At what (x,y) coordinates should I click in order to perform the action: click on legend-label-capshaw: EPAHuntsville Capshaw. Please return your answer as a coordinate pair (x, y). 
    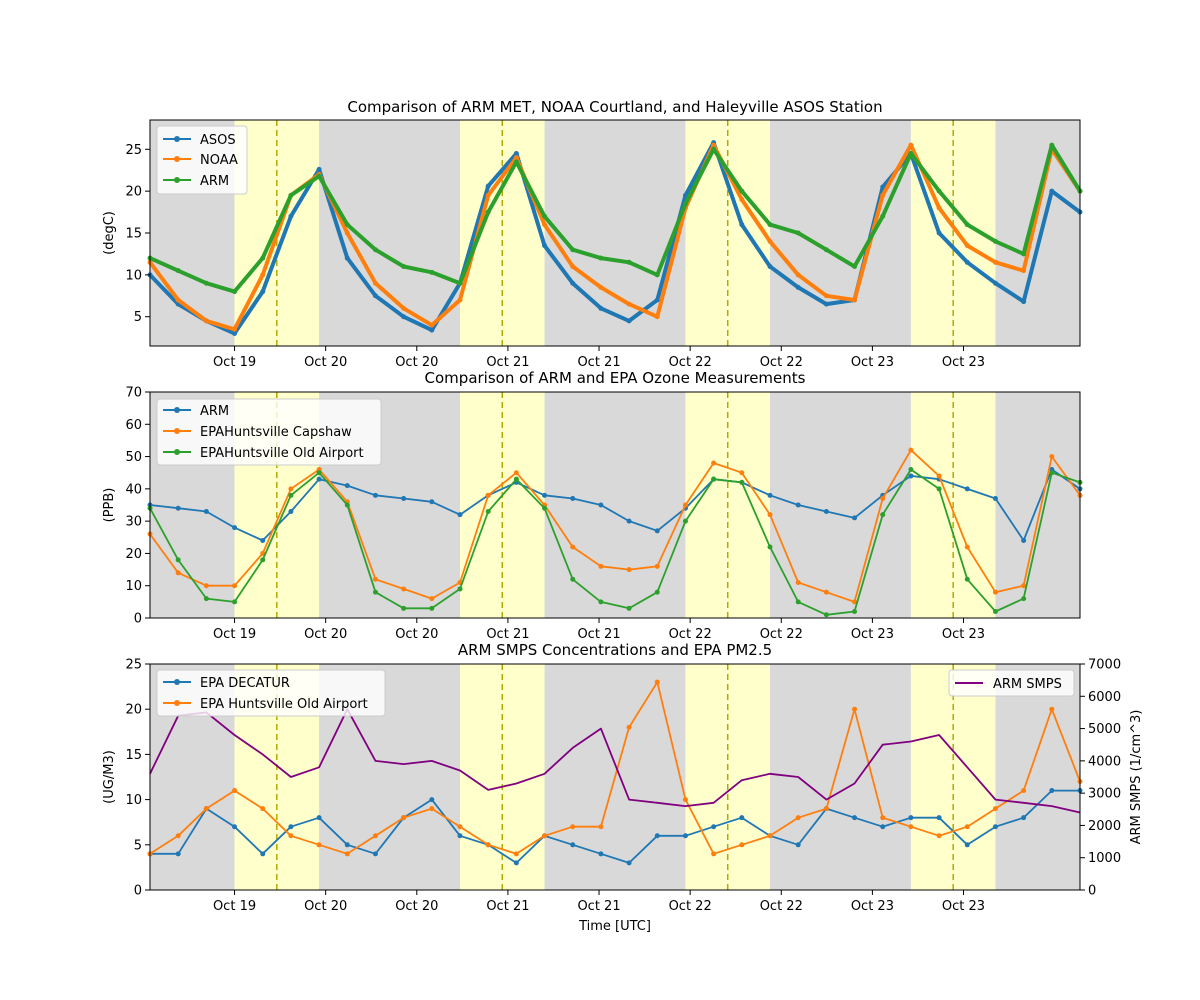
    Looking at the image, I should click on (276, 432).